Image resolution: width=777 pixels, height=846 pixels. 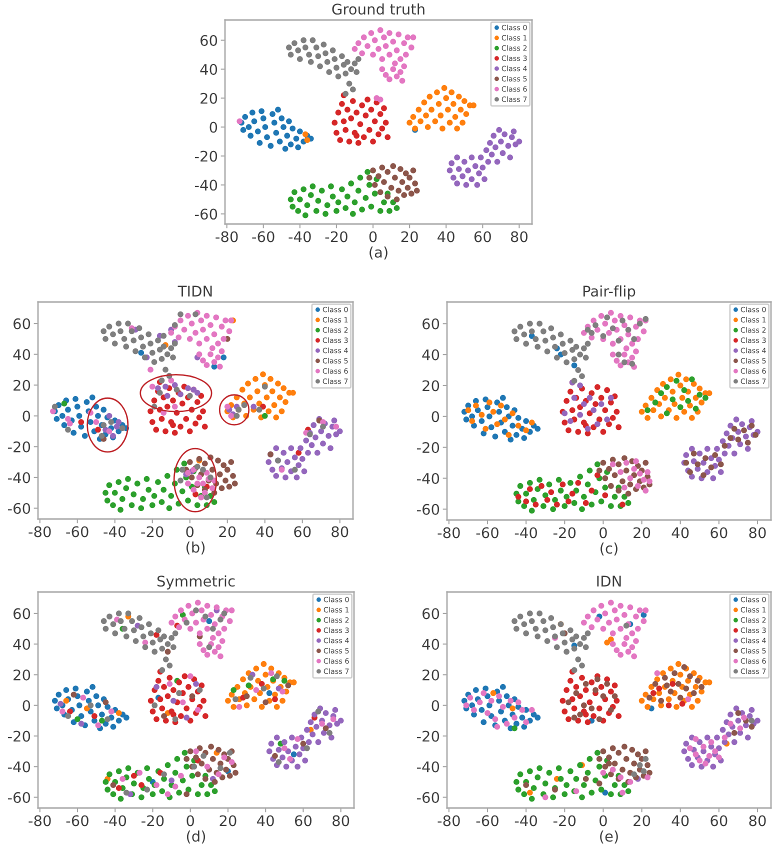 What do you see at coordinates (22, 324) in the screenshot?
I see `y-tick-label: 60` at bounding box center [22, 324].